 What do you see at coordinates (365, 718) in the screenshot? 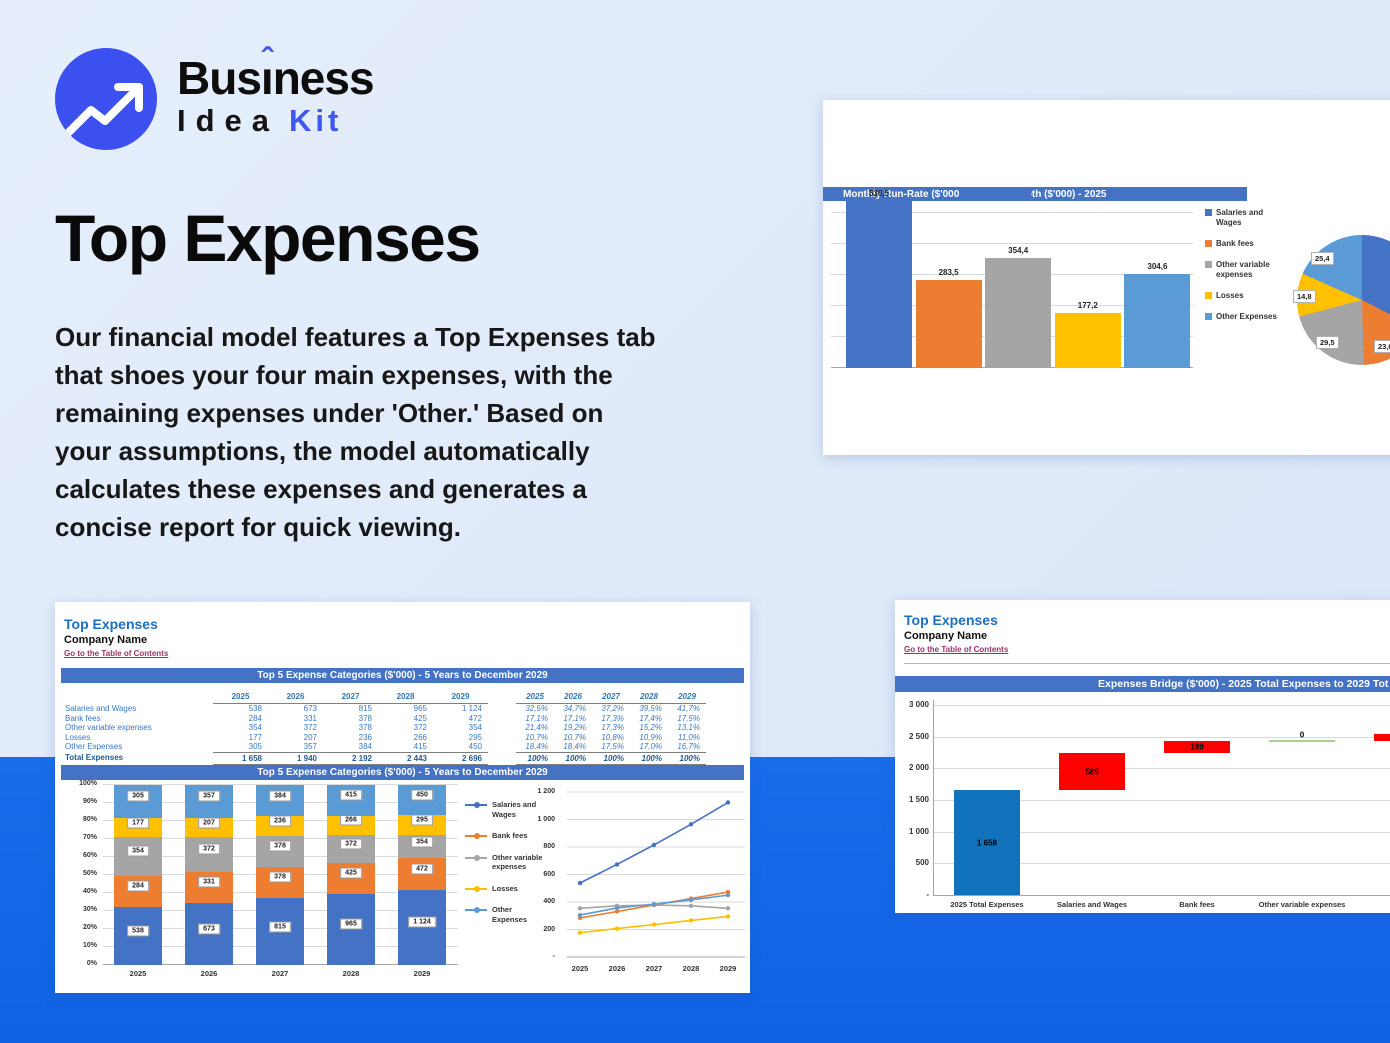
I see `value-cell: 378` at bounding box center [365, 718].